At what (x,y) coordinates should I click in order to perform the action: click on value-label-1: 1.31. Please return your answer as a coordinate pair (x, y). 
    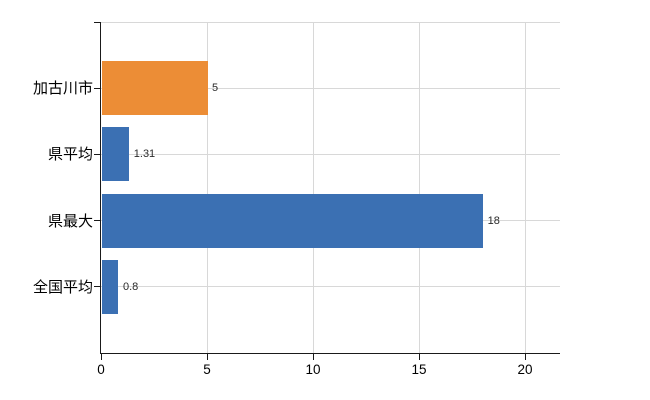
    Looking at the image, I should click on (144, 154).